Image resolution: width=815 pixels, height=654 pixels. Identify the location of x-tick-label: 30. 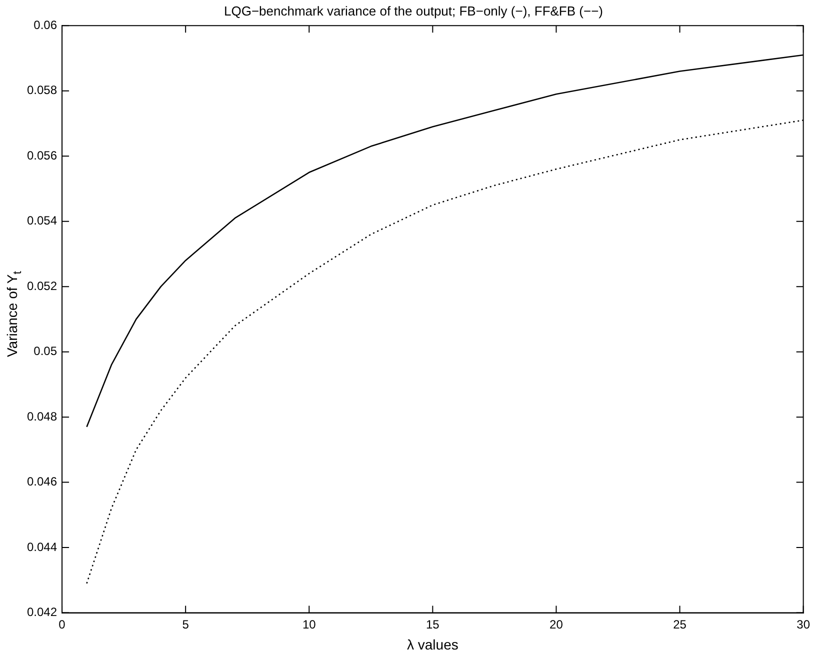
(803, 624).